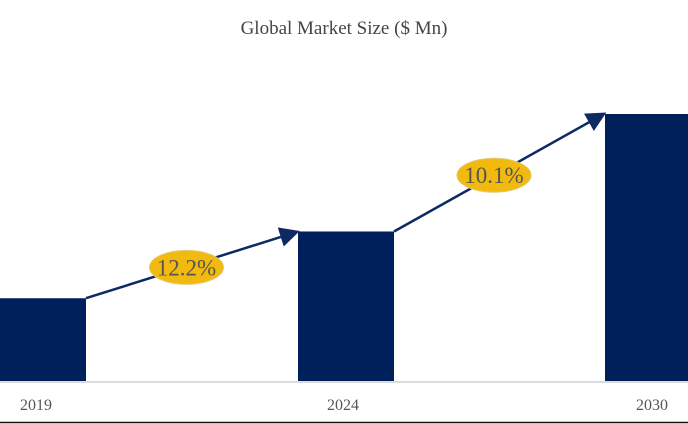  What do you see at coordinates (343, 405) in the screenshot?
I see `x-tick-label: 2024` at bounding box center [343, 405].